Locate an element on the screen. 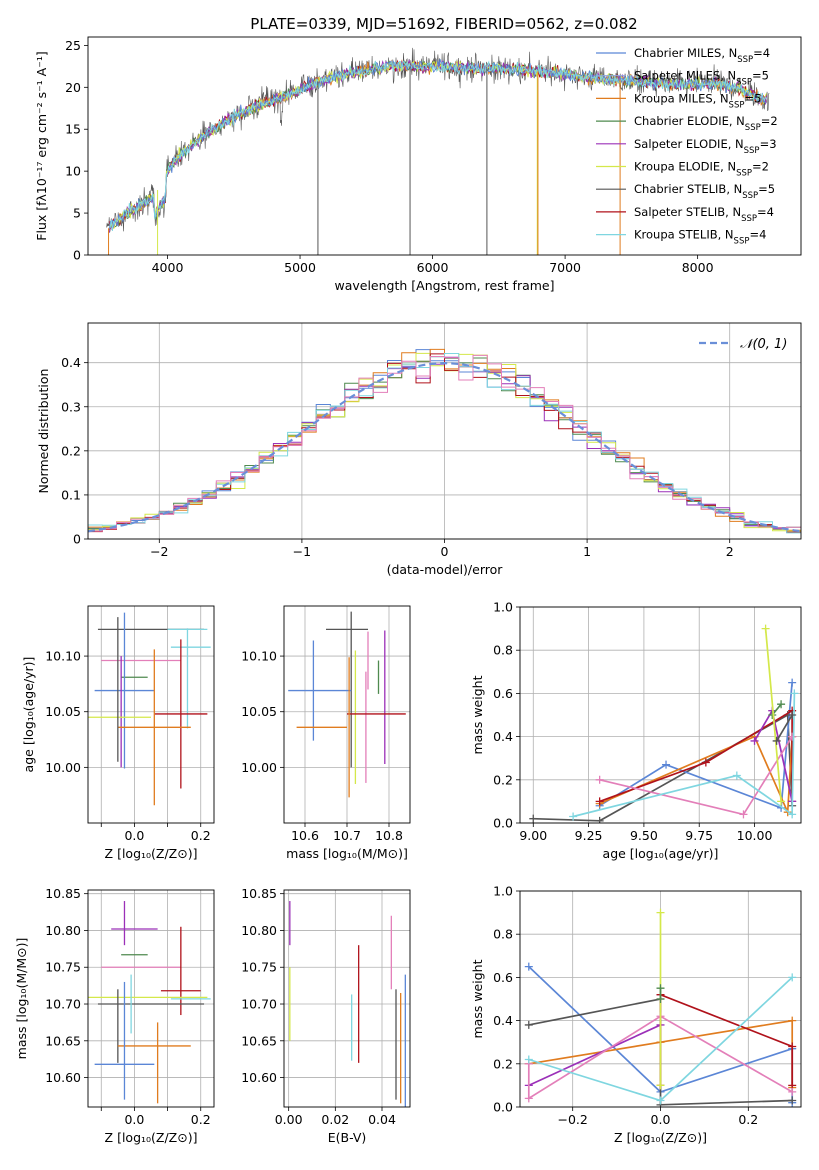 This screenshot has height=1170, width=819. x-tick-label: 9.25 is located at coordinates (589, 835).